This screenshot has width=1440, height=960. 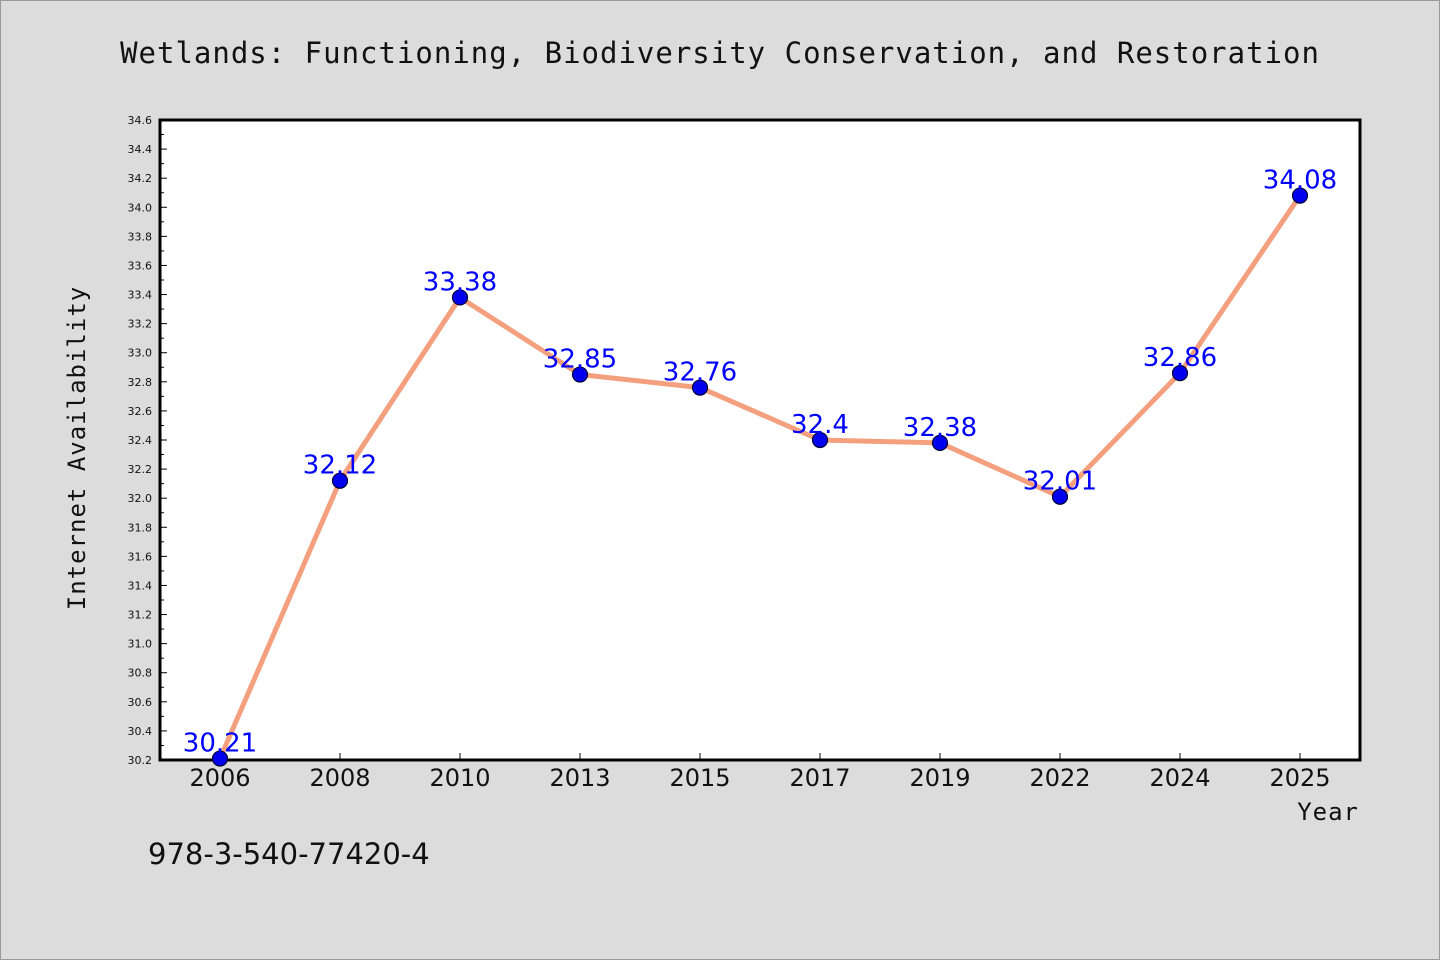 What do you see at coordinates (1328, 812) in the screenshot?
I see `x-axis-label: Year` at bounding box center [1328, 812].